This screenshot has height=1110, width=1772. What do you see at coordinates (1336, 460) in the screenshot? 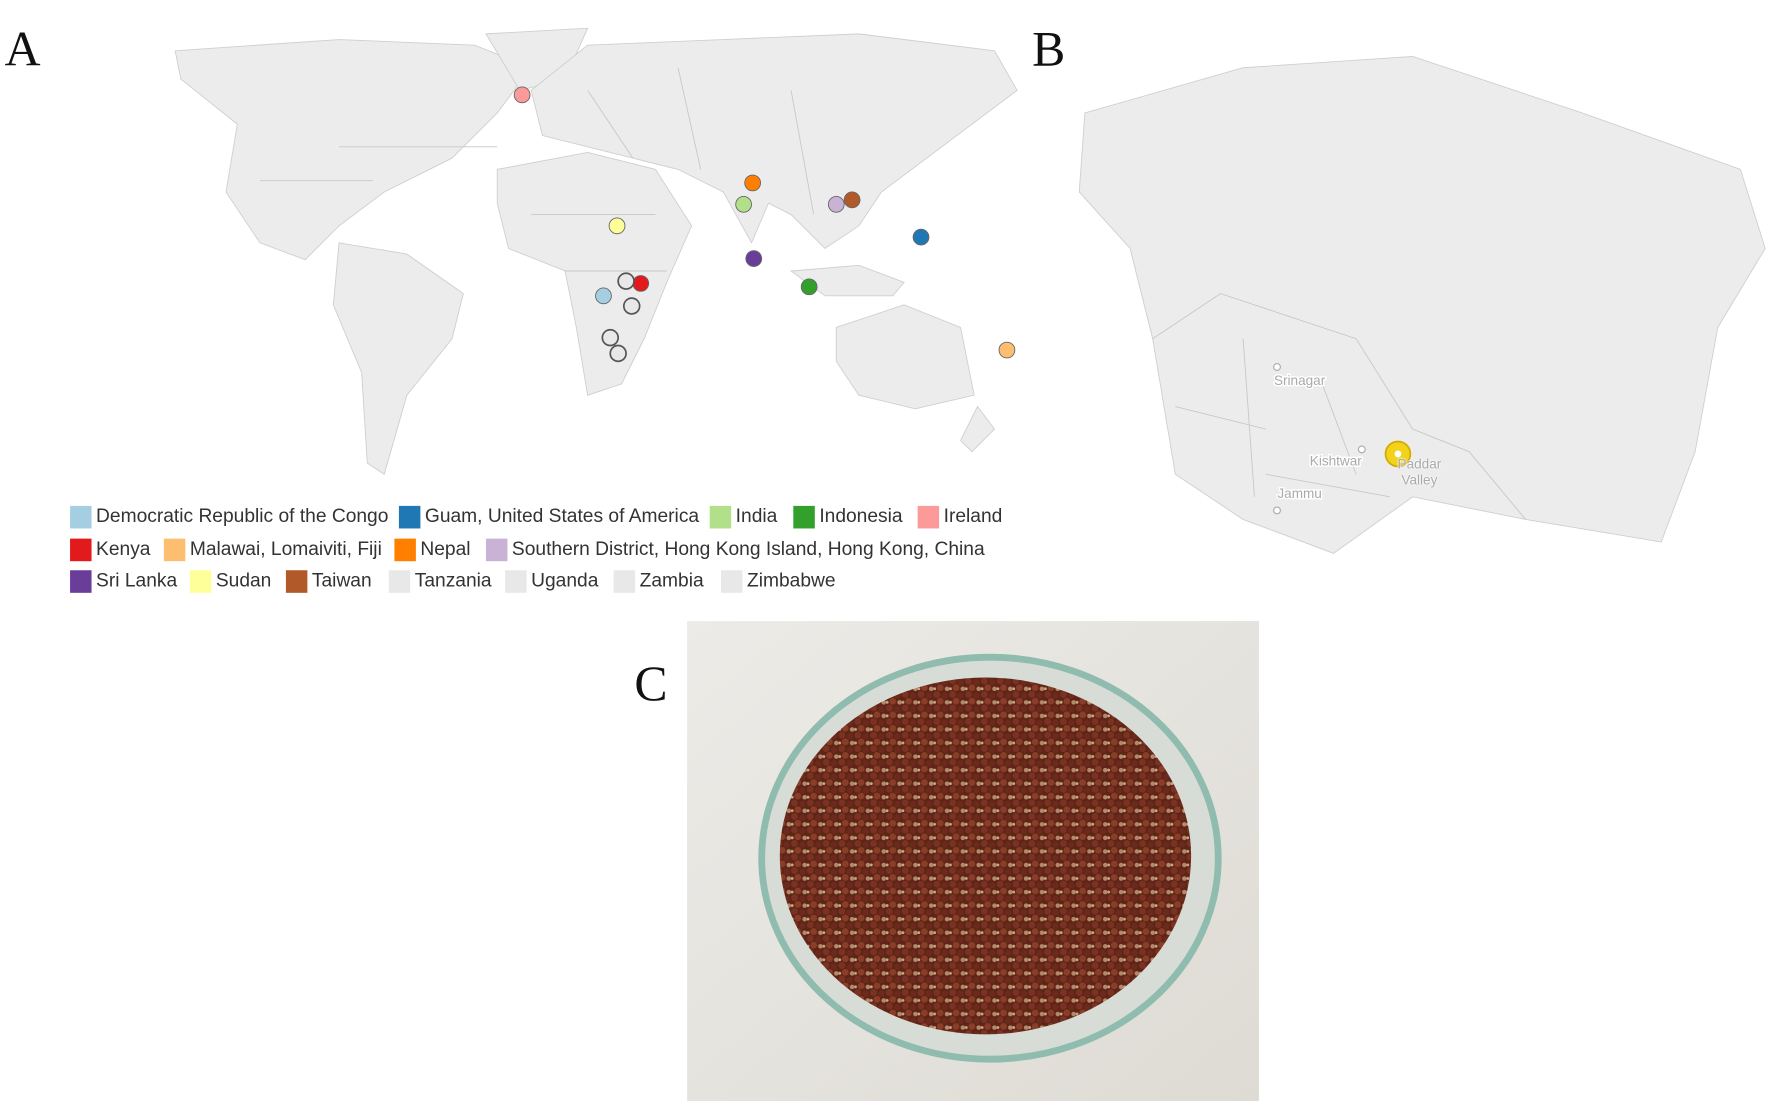
I see `city-label: Kishtwar` at bounding box center [1336, 460].